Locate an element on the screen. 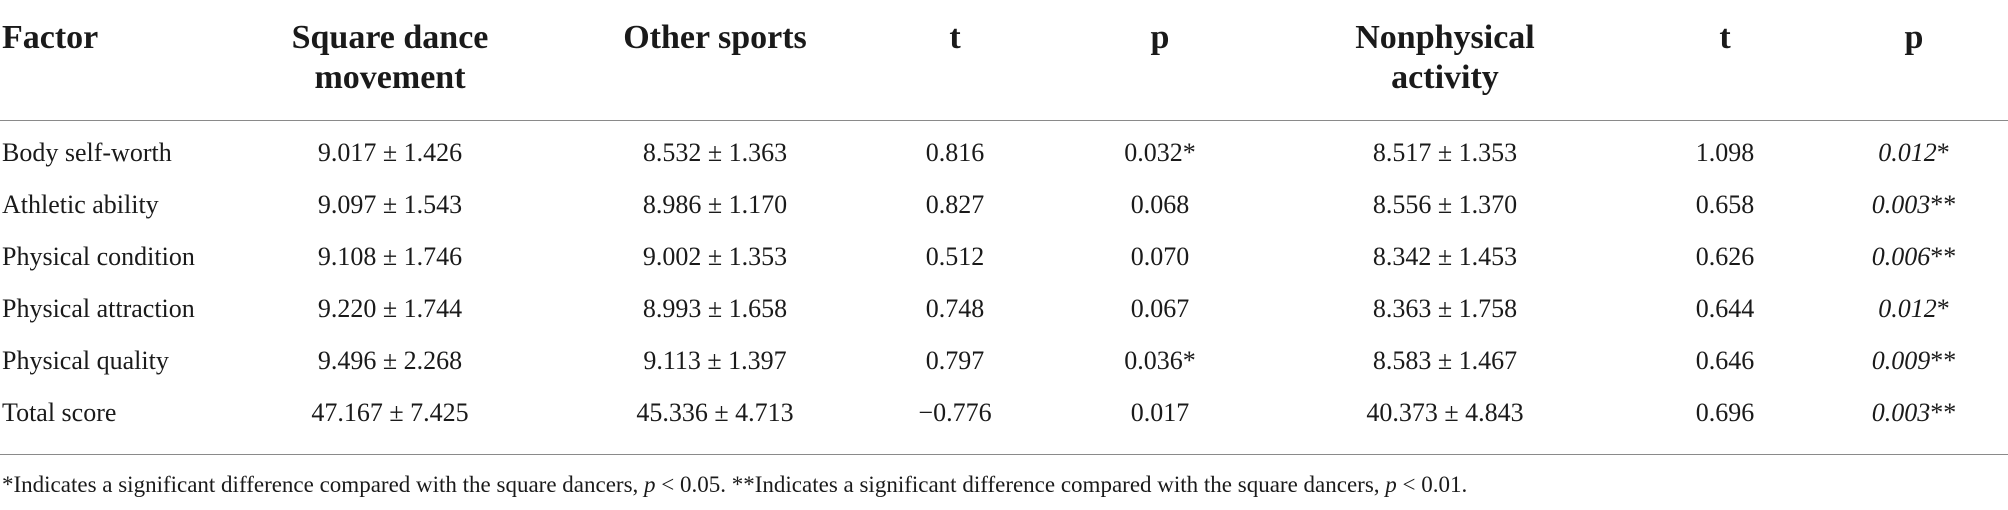 The height and width of the screenshot is (510, 2008). cell-factor: Body self-worth is located at coordinates (87, 152).